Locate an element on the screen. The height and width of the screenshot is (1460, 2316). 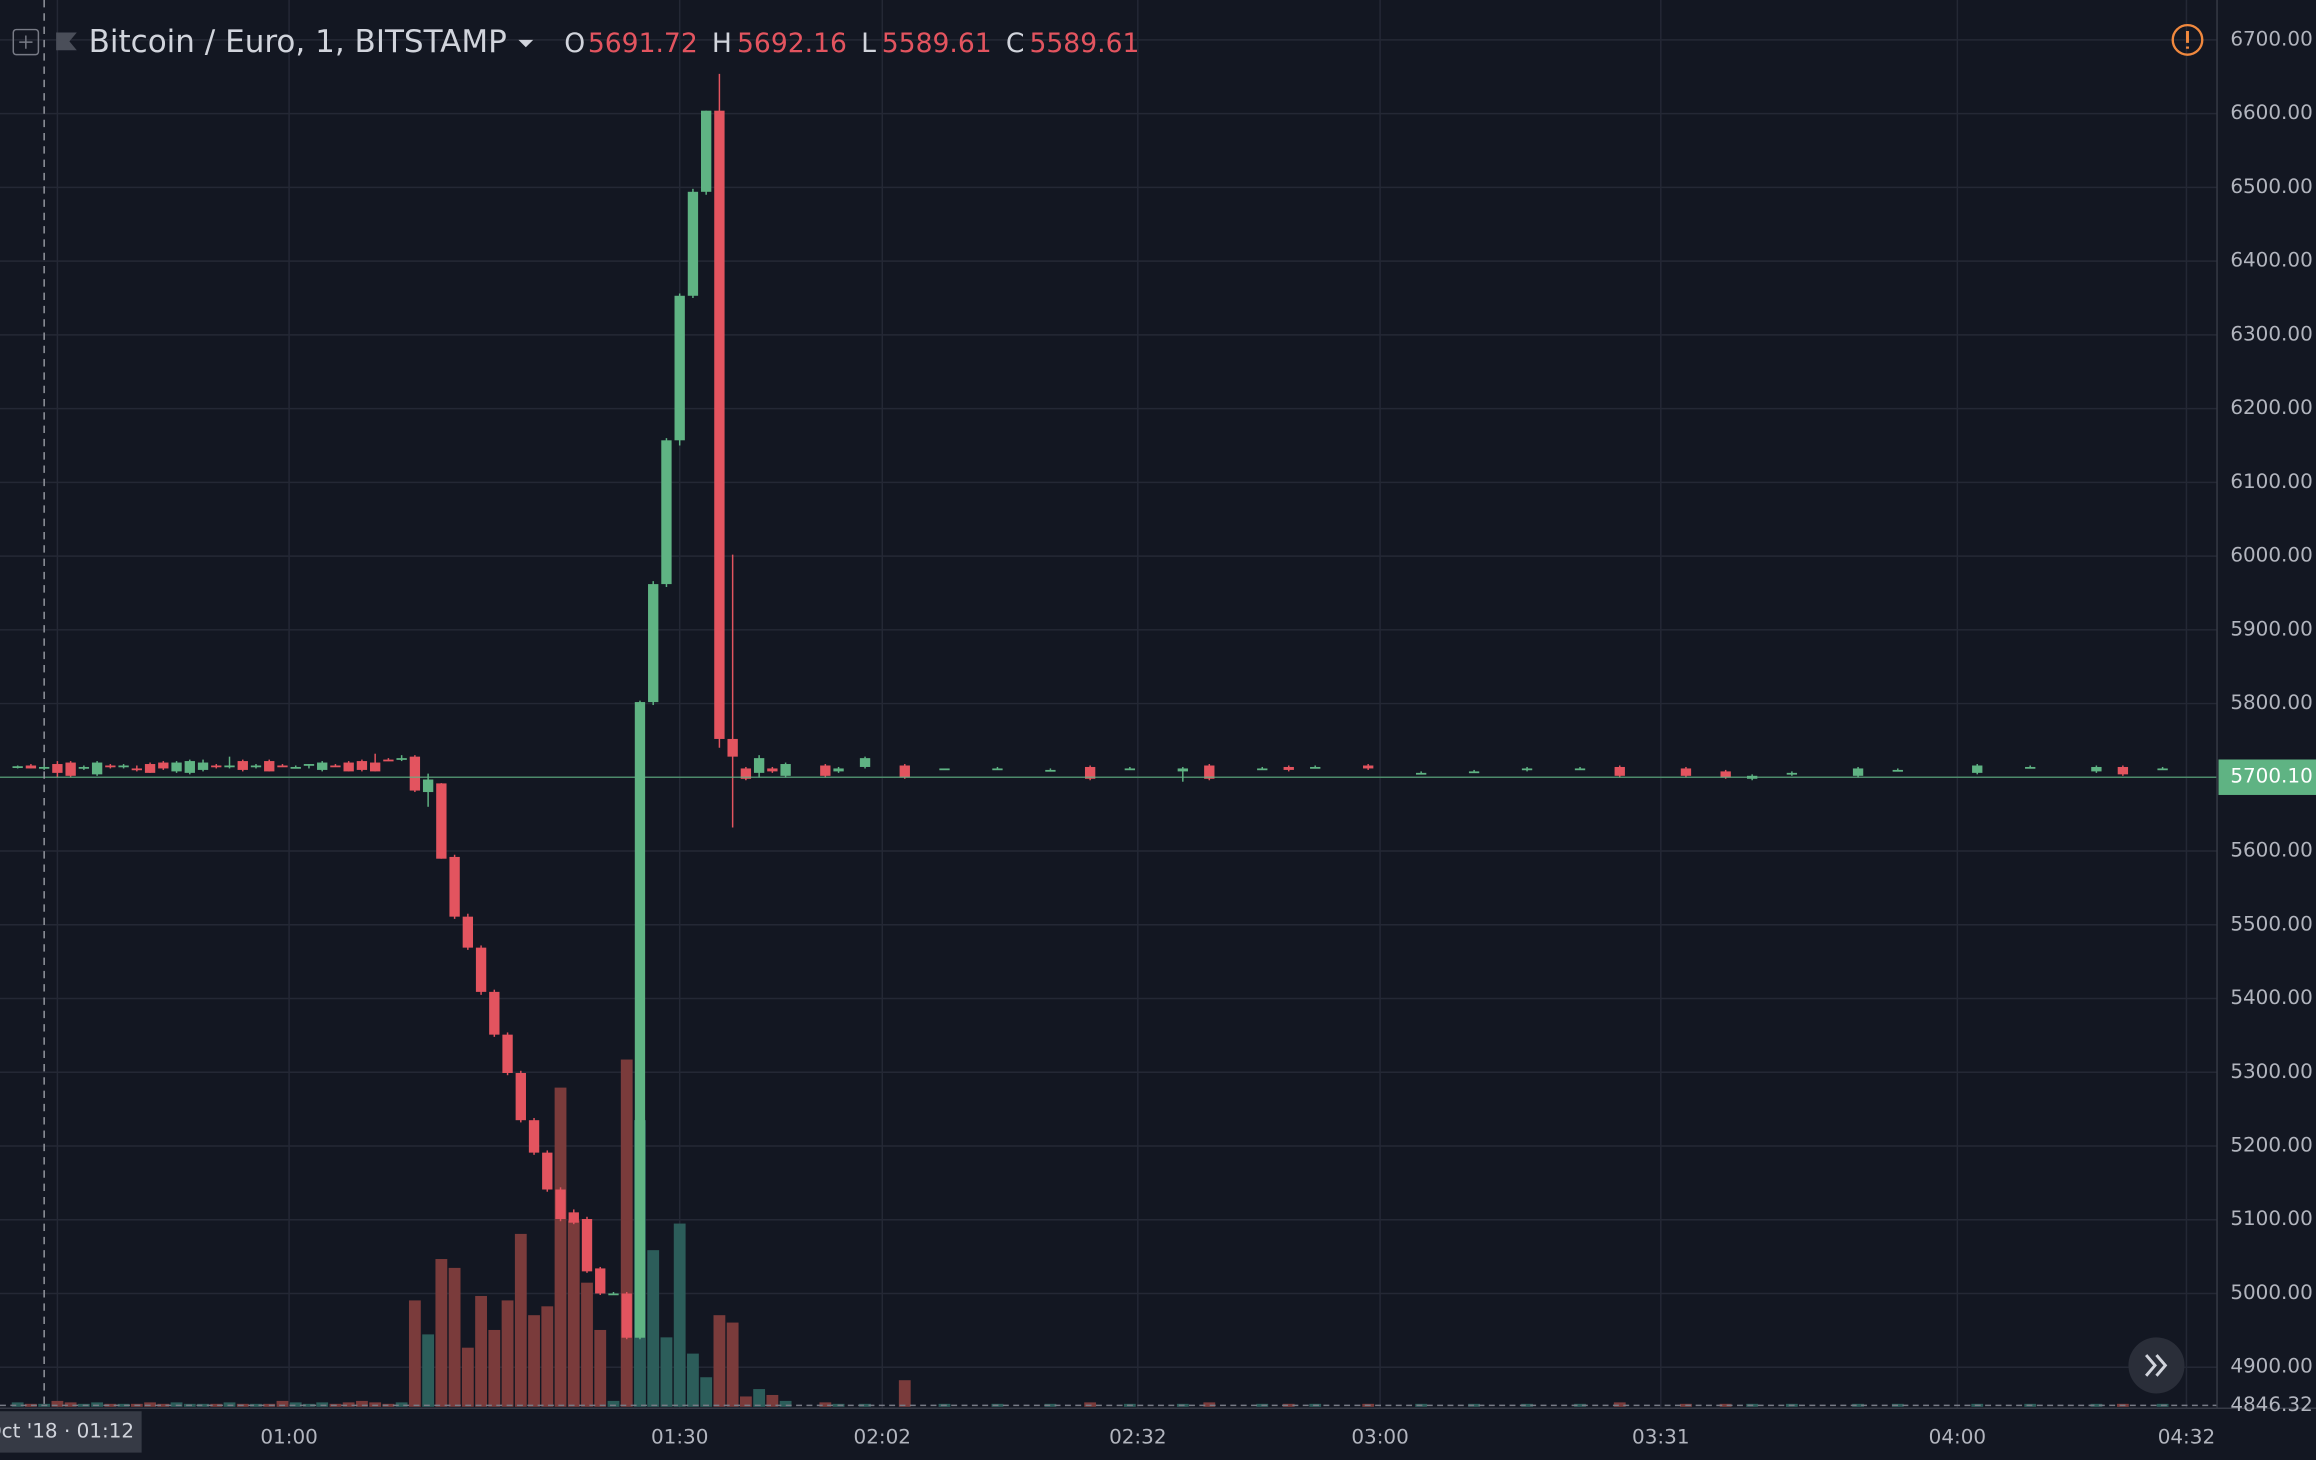
symbol-dropdown is located at coordinates (526, 43).